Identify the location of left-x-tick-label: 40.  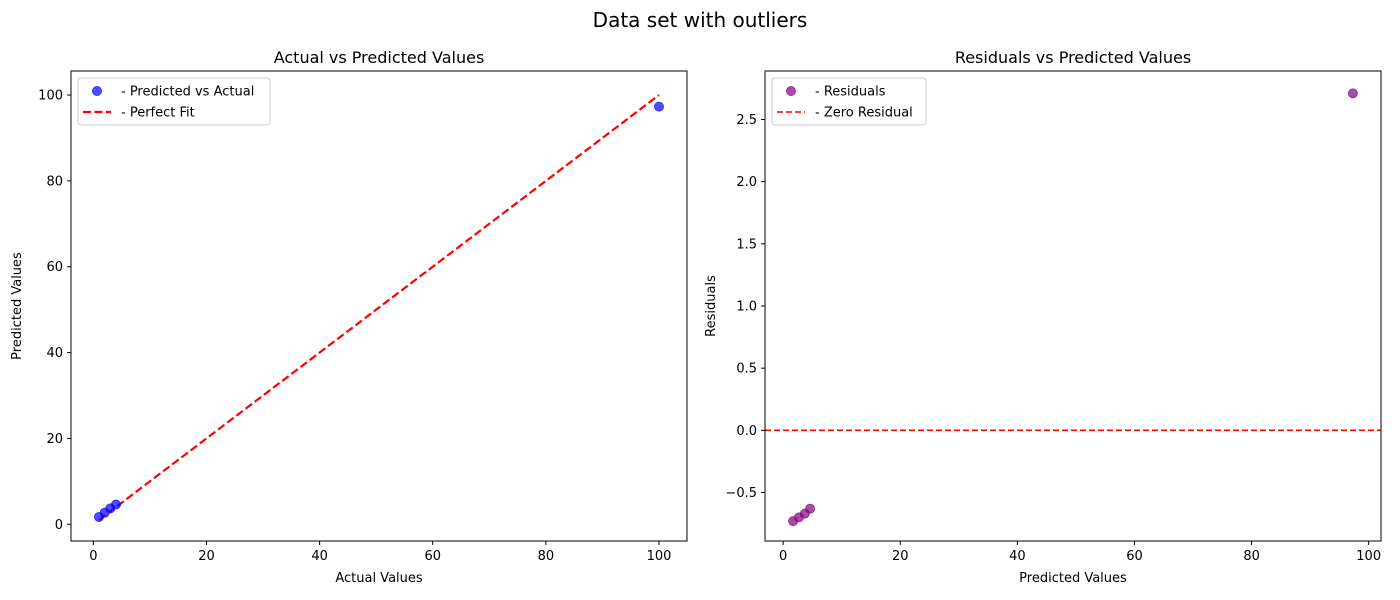
(319, 556).